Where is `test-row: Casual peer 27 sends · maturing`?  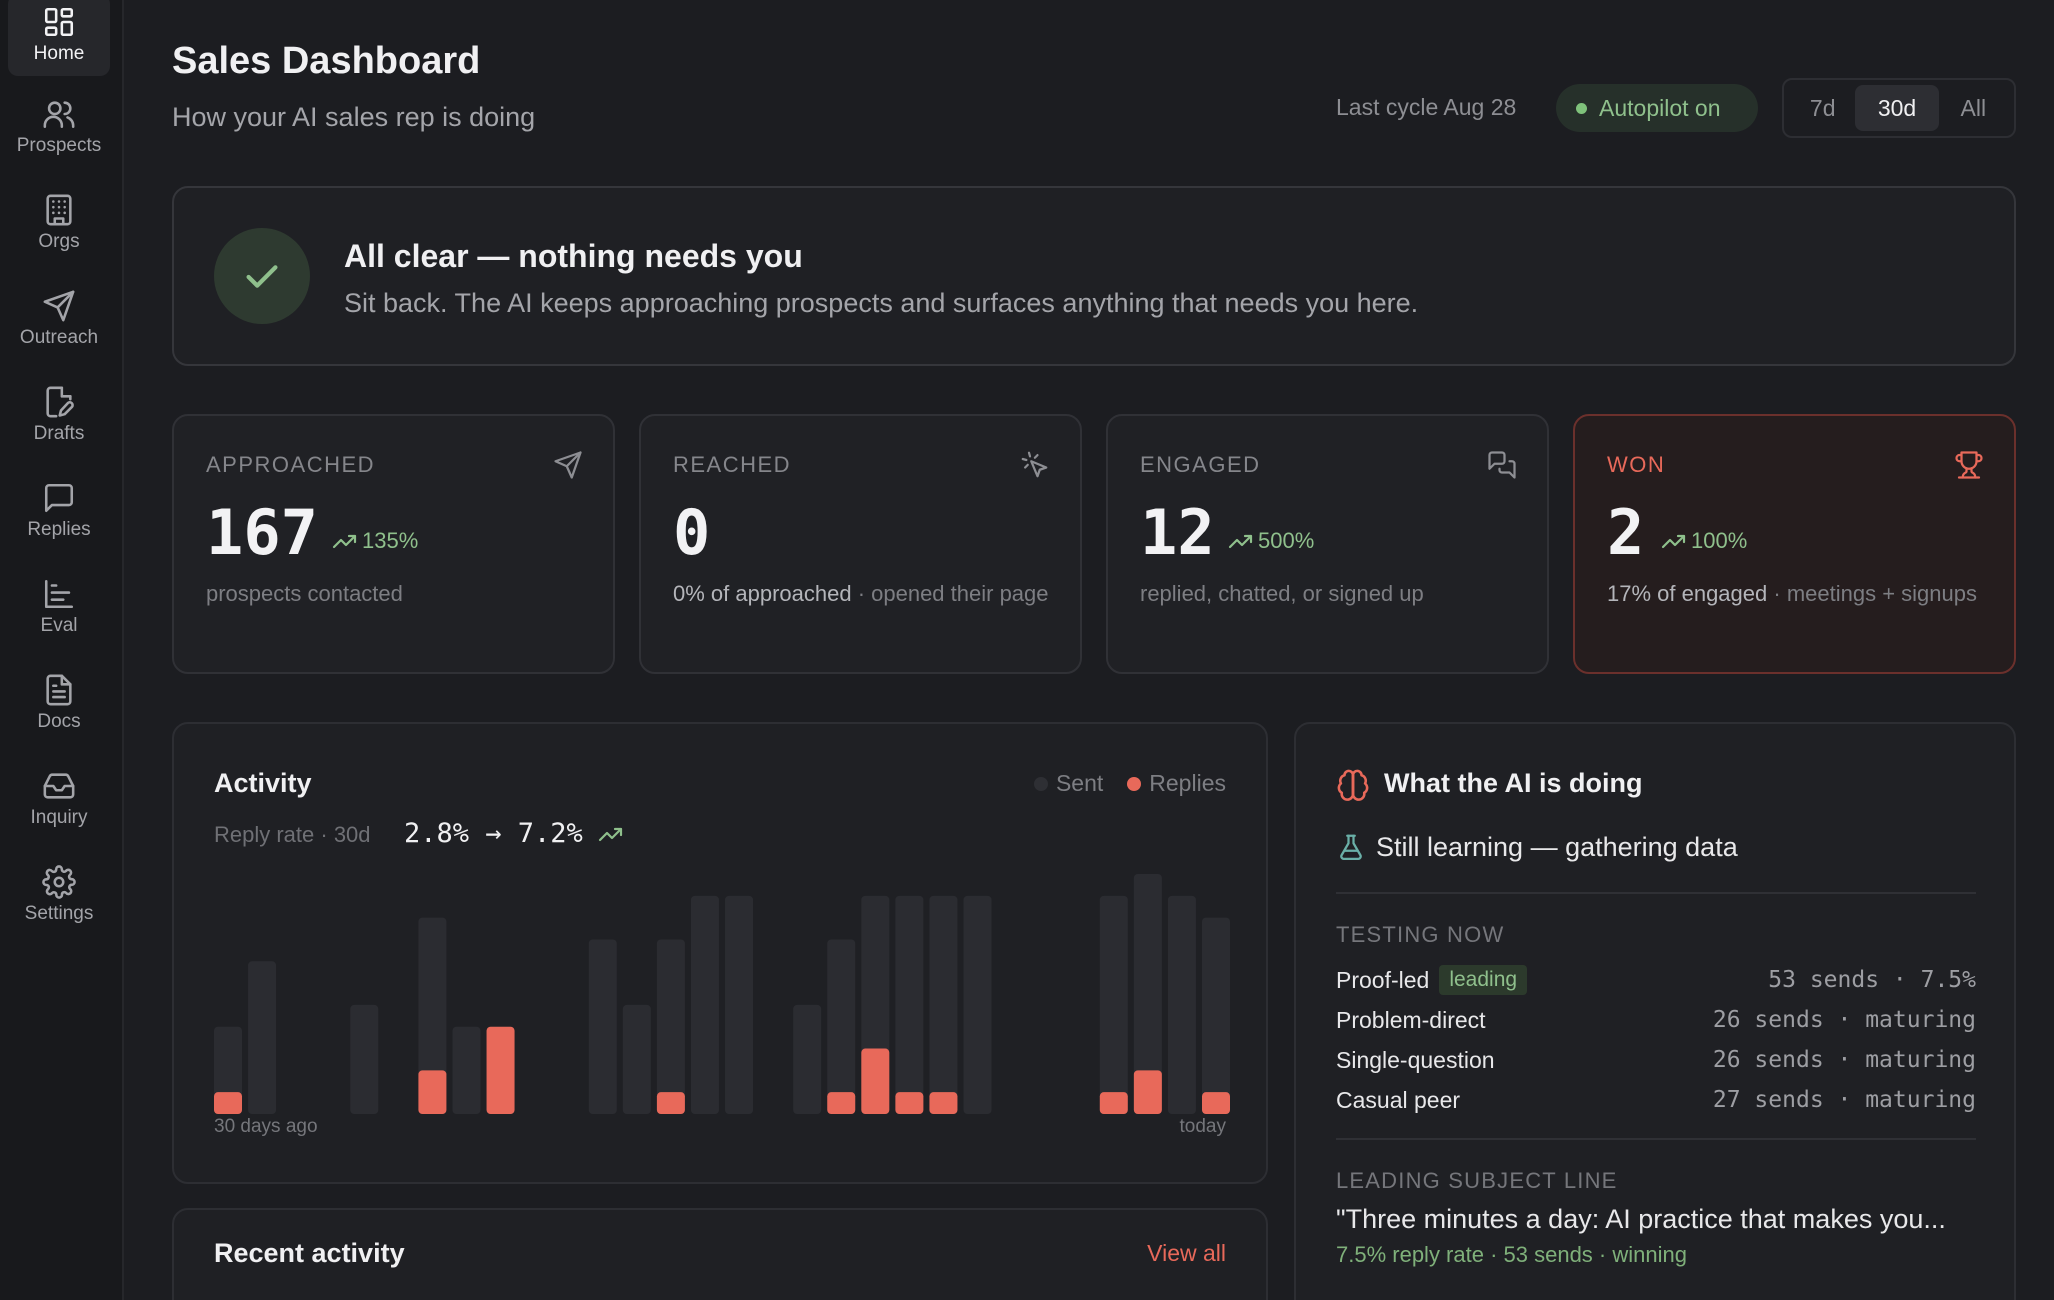 test-row: Casual peer 27 sends · maturing is located at coordinates (1656, 1100).